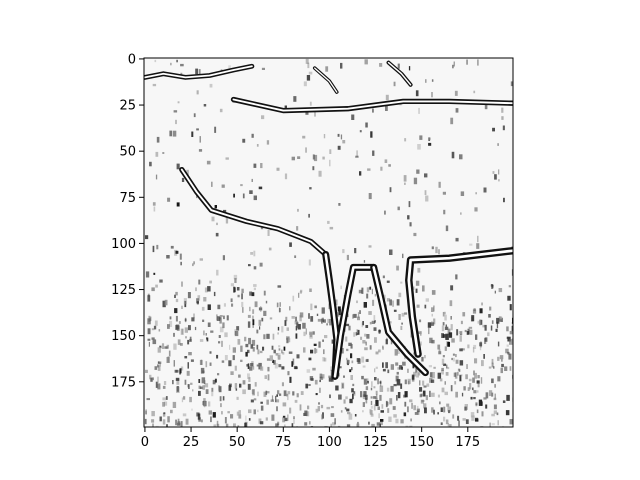 The width and height of the screenshot is (640, 480). What do you see at coordinates (123, 290) in the screenshot?
I see `y-tick-label: 125` at bounding box center [123, 290].